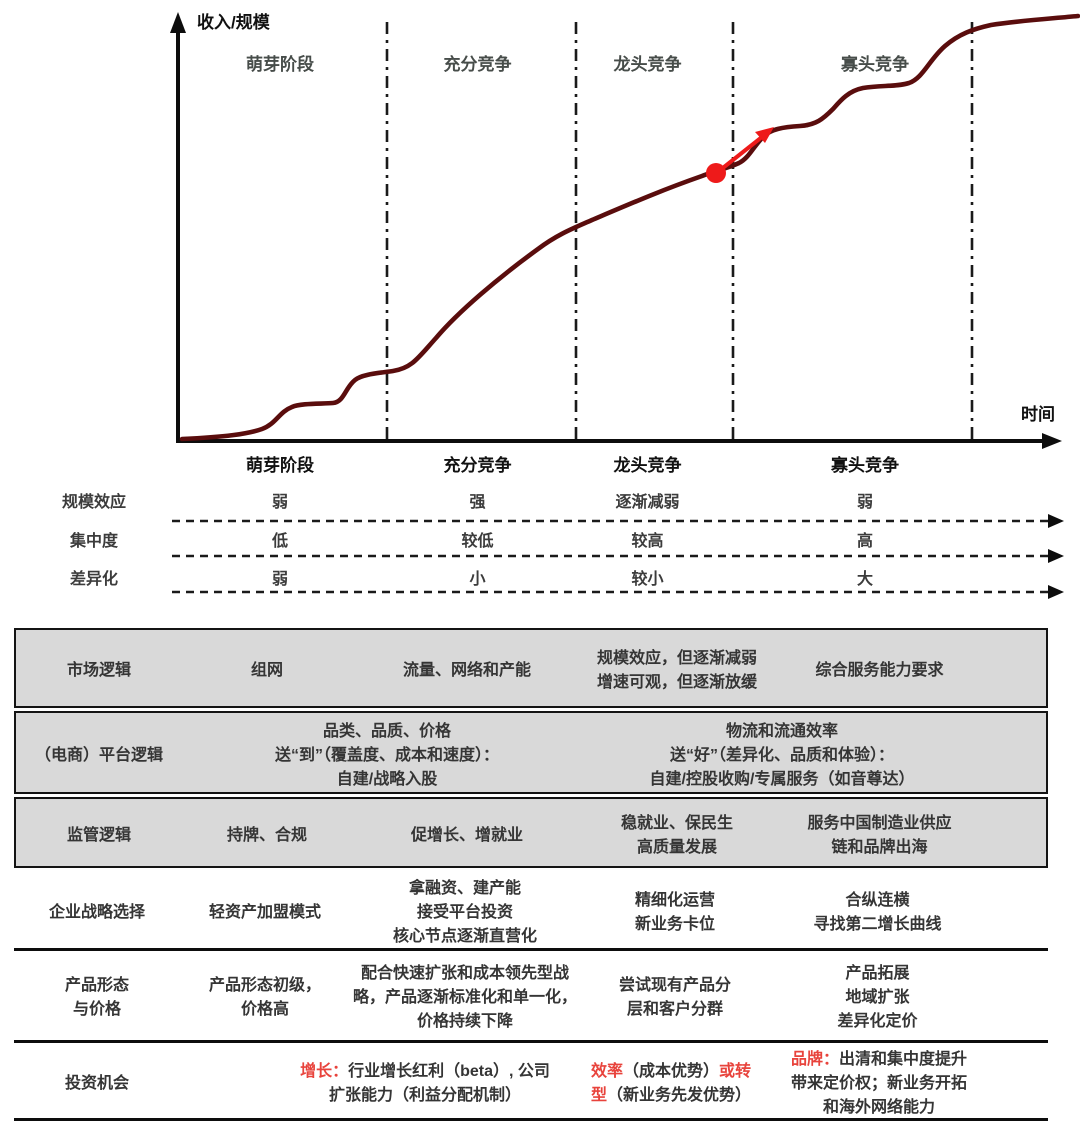 Image resolution: width=1080 pixels, height=1134 pixels. What do you see at coordinates (280, 64) in the screenshot?
I see `stage-label-seedling: 萌芽阶段` at bounding box center [280, 64].